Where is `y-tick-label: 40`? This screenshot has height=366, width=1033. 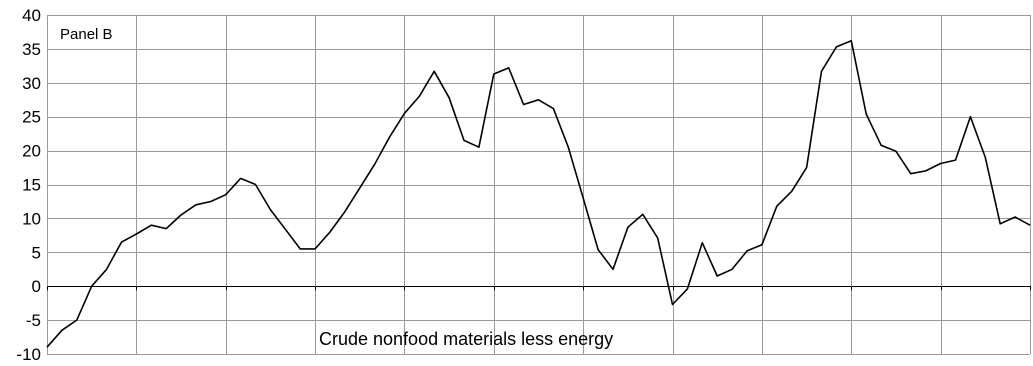
y-tick-label: 40 is located at coordinates (31, 15).